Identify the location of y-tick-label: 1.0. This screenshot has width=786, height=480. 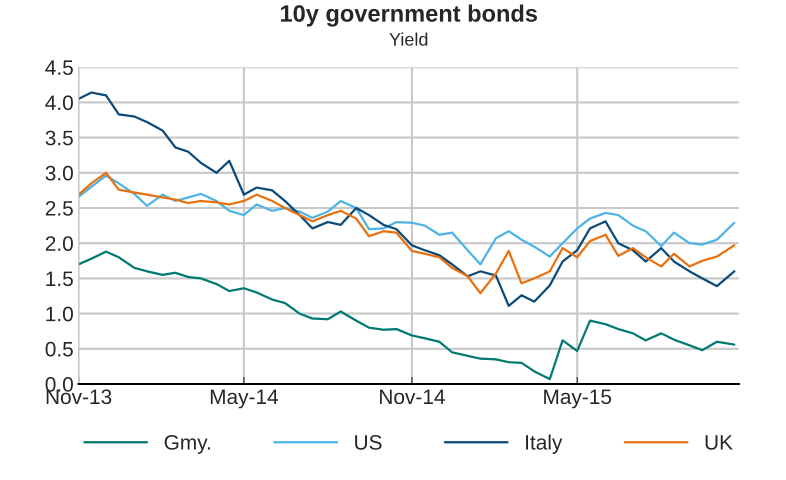
(59, 314).